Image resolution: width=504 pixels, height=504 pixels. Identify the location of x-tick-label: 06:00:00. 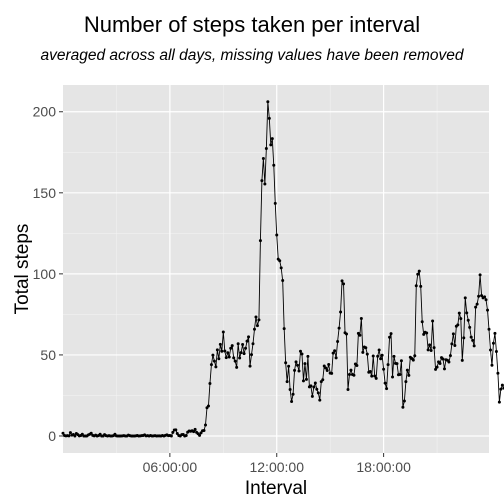
(170, 467).